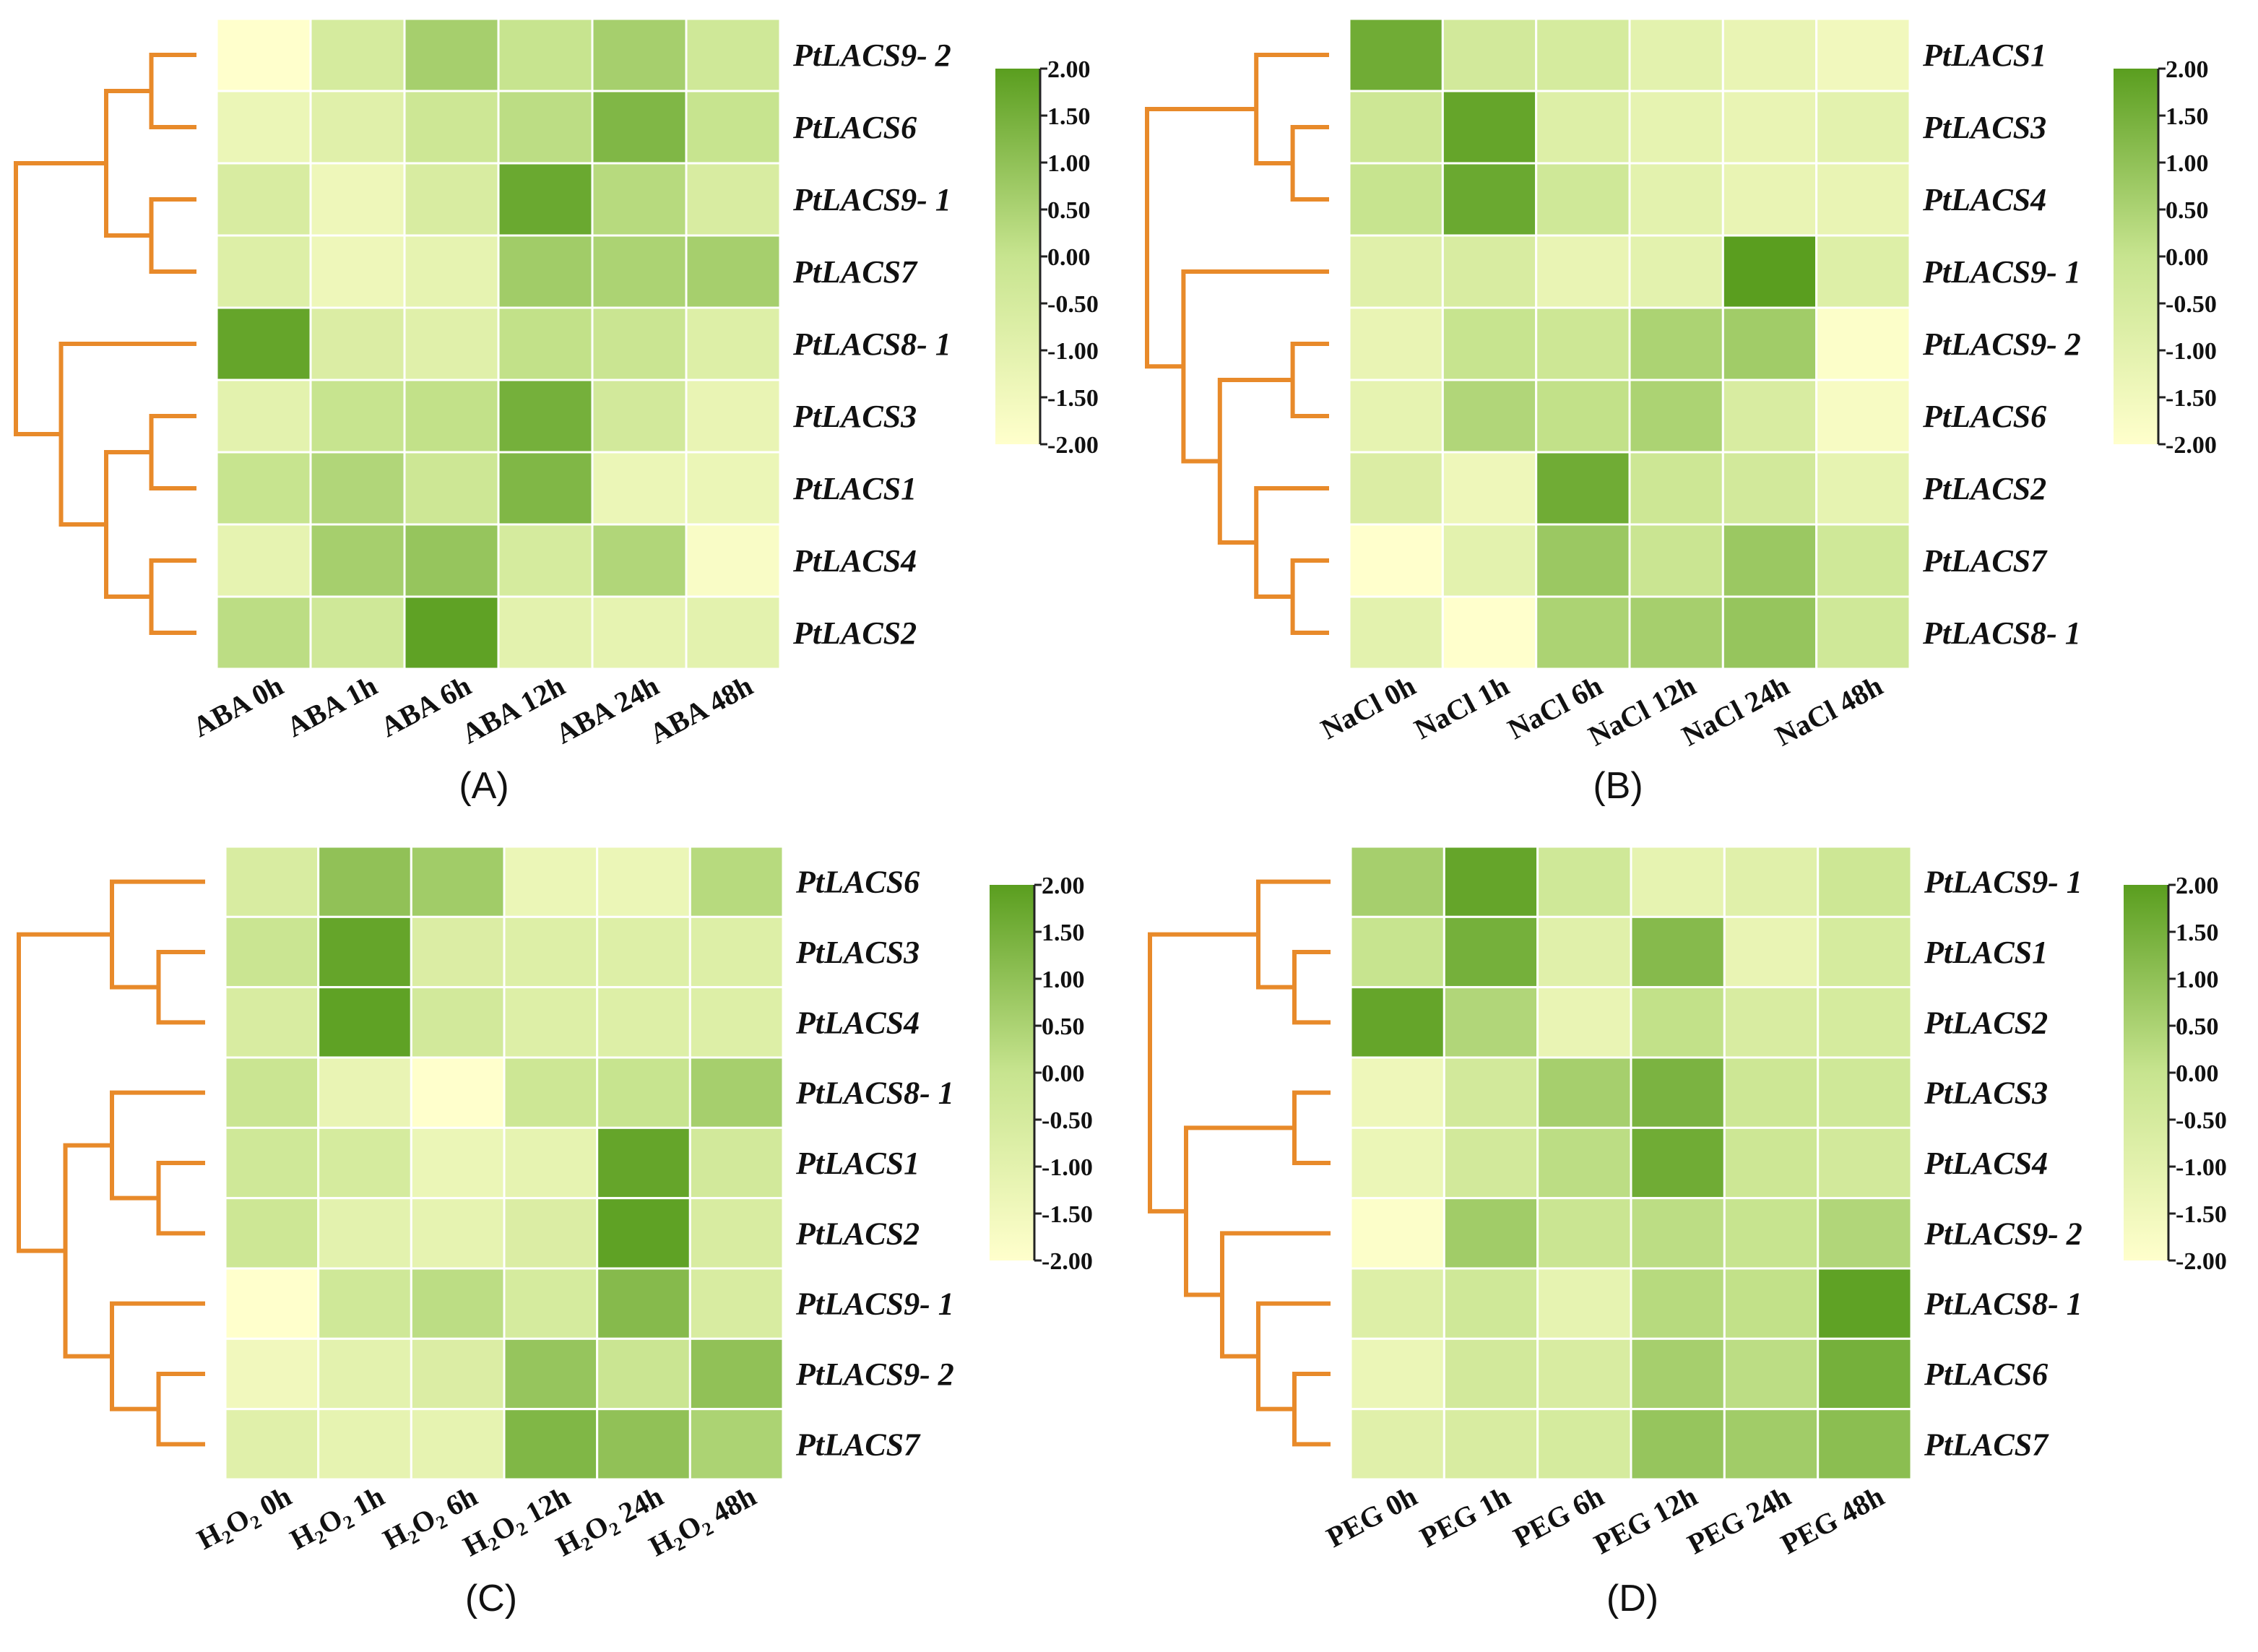  Describe the element at coordinates (484, 786) in the screenshot. I see `panel-label: (A)` at that location.